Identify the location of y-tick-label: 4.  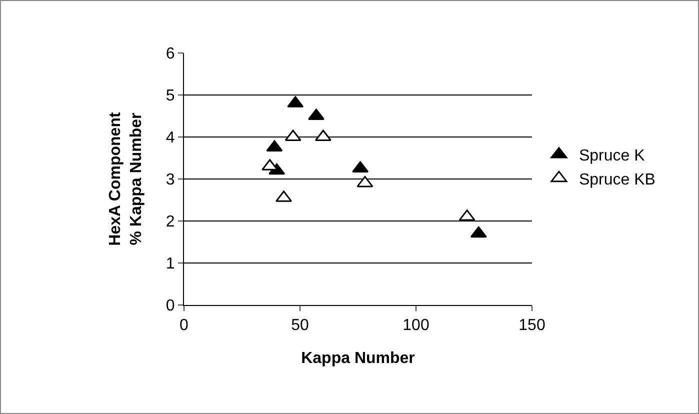
(170, 138).